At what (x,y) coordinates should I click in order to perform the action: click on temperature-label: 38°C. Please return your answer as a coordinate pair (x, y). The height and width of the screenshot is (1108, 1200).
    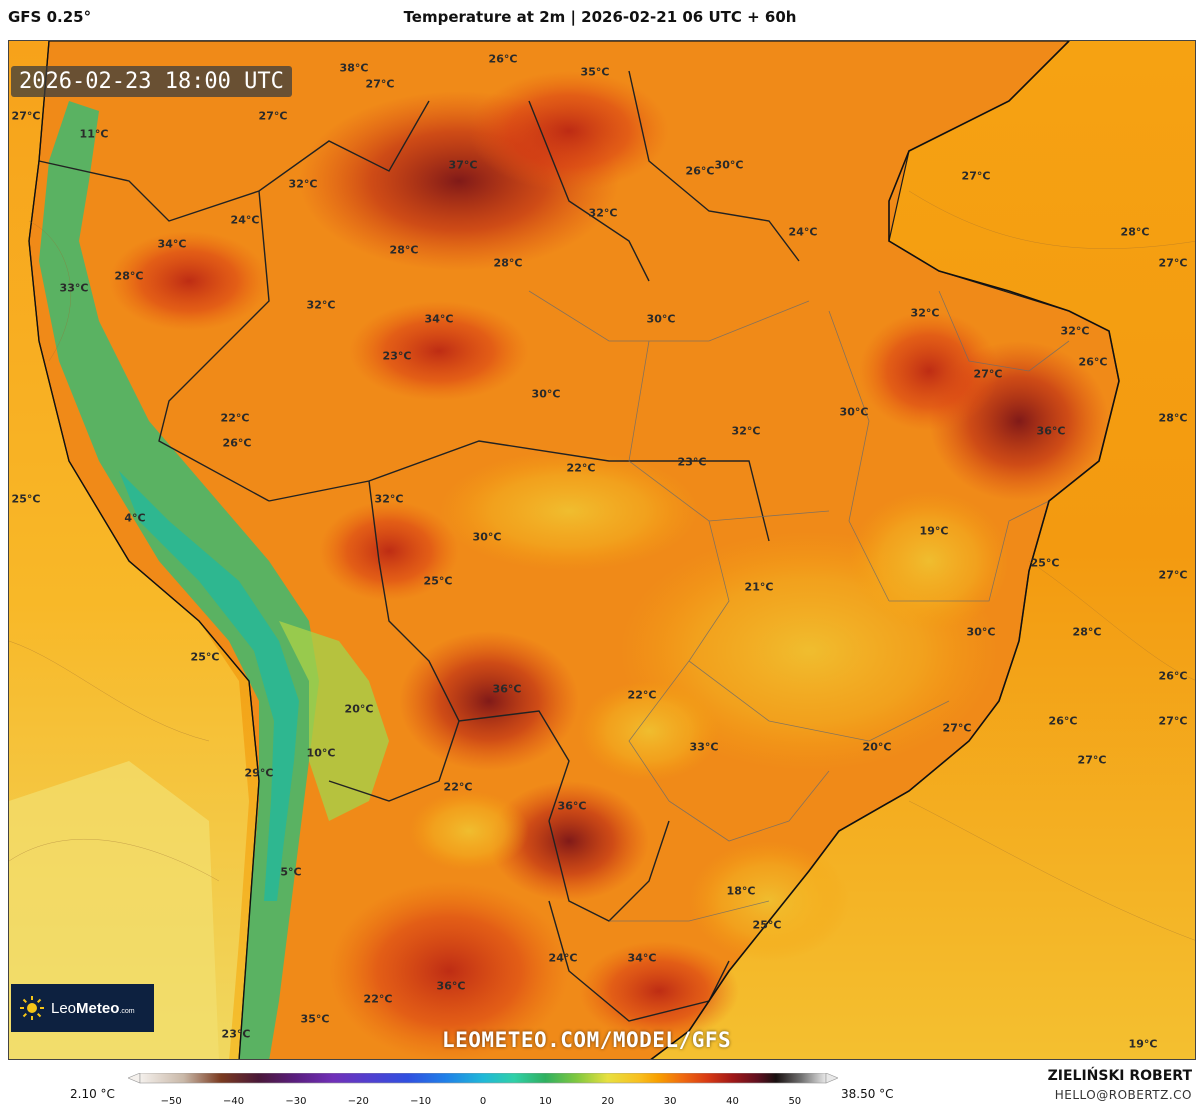
    Looking at the image, I should click on (354, 68).